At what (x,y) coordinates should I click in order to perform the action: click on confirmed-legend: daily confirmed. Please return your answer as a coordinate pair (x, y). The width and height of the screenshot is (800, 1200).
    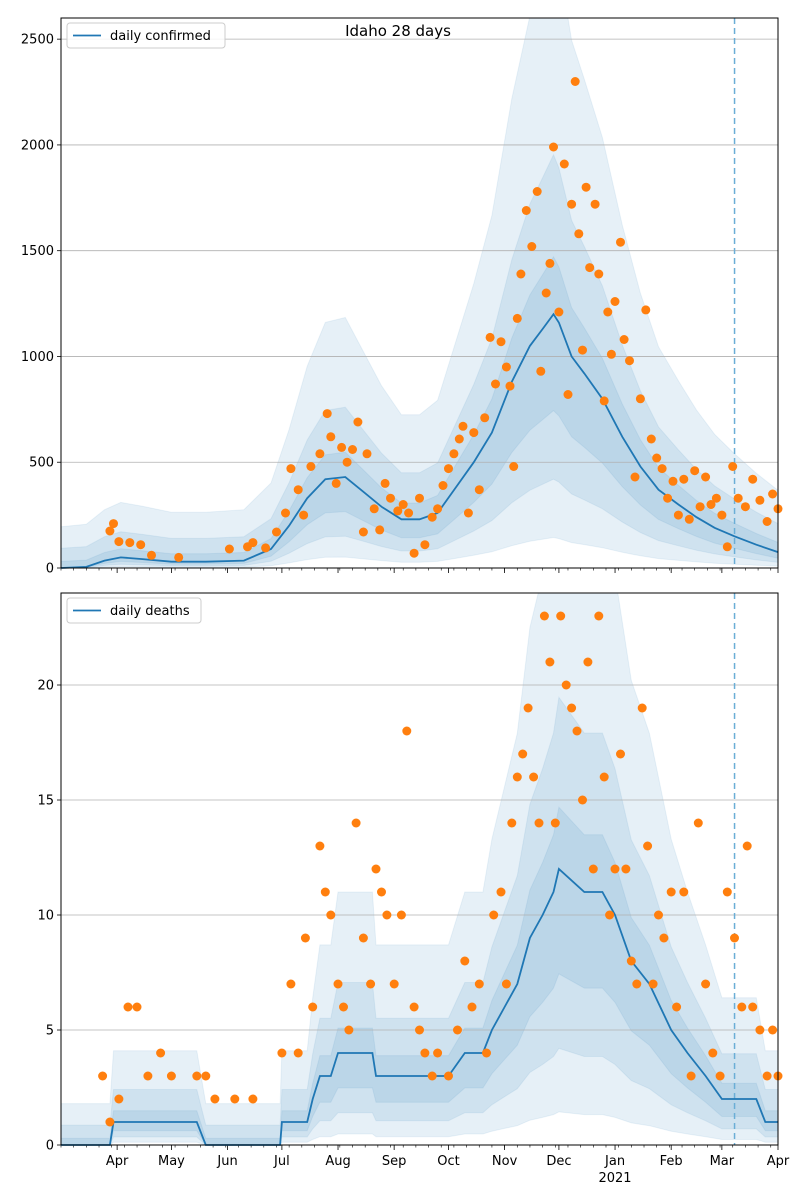
    Looking at the image, I should click on (146, 35).